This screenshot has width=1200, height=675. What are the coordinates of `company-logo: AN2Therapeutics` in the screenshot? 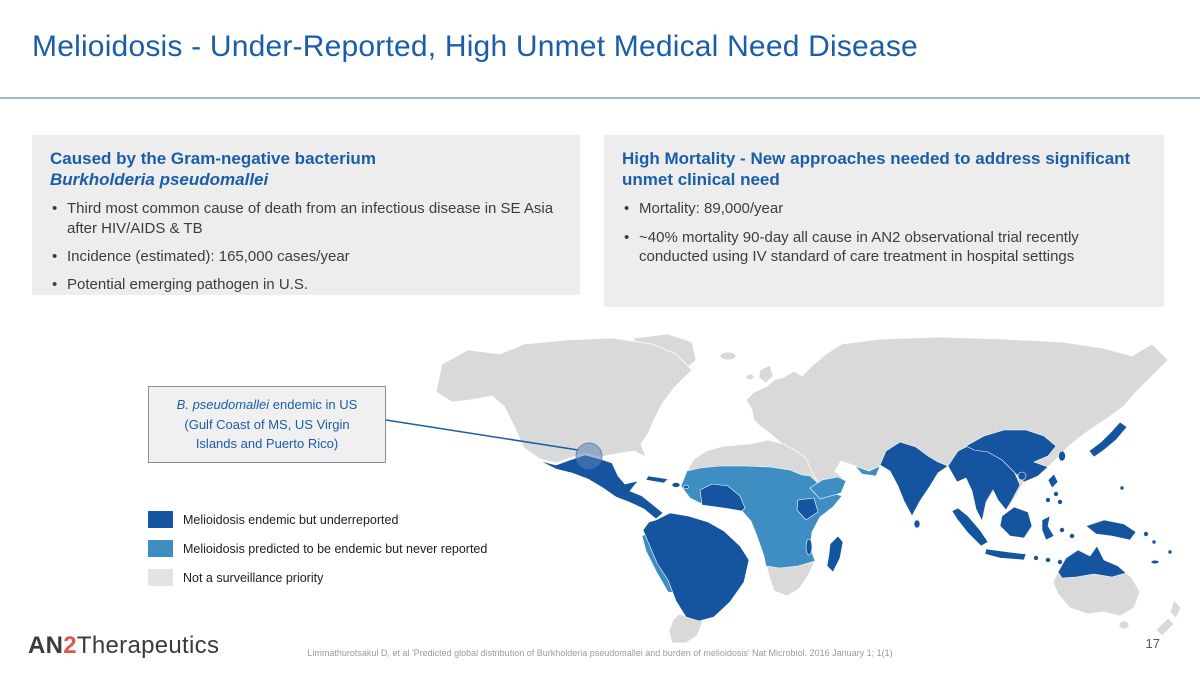 It's located at (124, 645).